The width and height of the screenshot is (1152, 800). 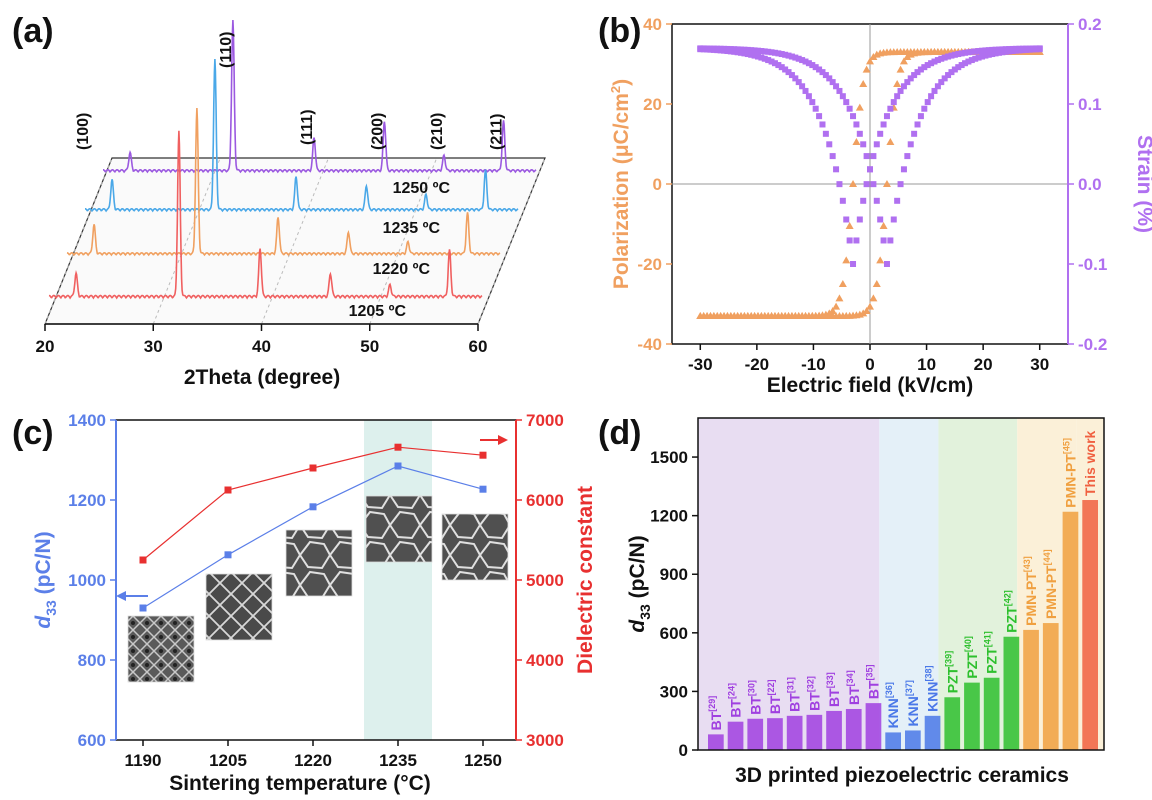 I want to click on bar-plot-frame, so click(x=901, y=584).